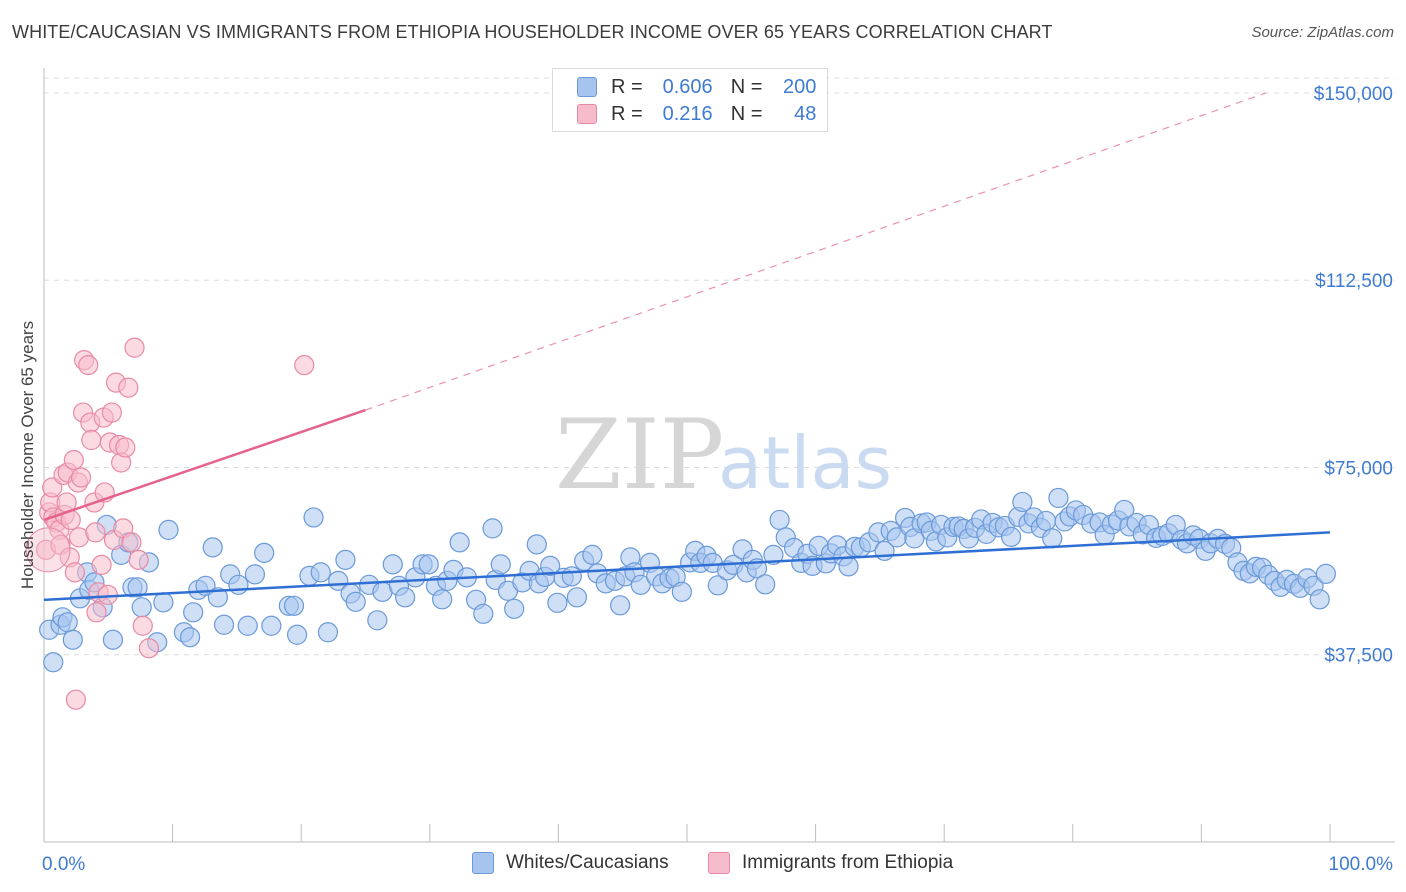 Image resolution: width=1406 pixels, height=892 pixels. I want to click on legend-label-whites: Whites/Caucasians, so click(587, 862).